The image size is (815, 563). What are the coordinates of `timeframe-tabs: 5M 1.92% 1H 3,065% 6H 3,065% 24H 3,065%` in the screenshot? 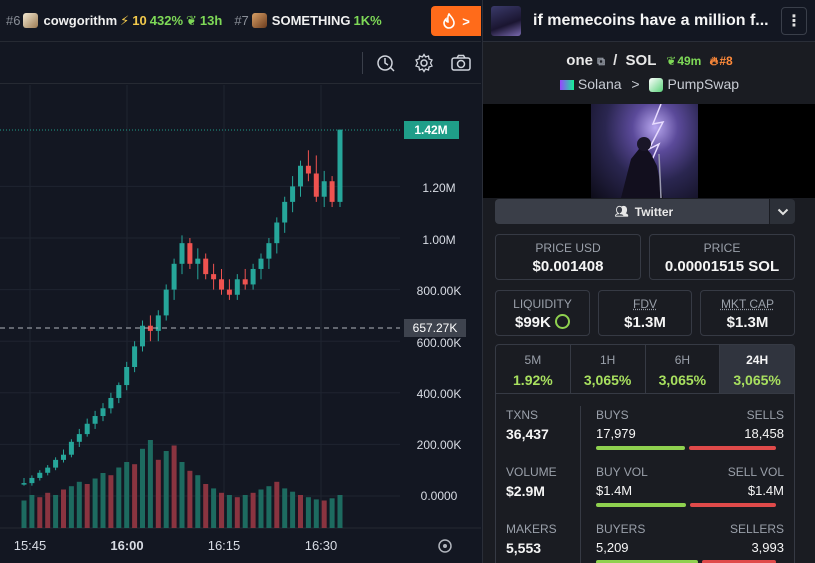 It's located at (645, 369).